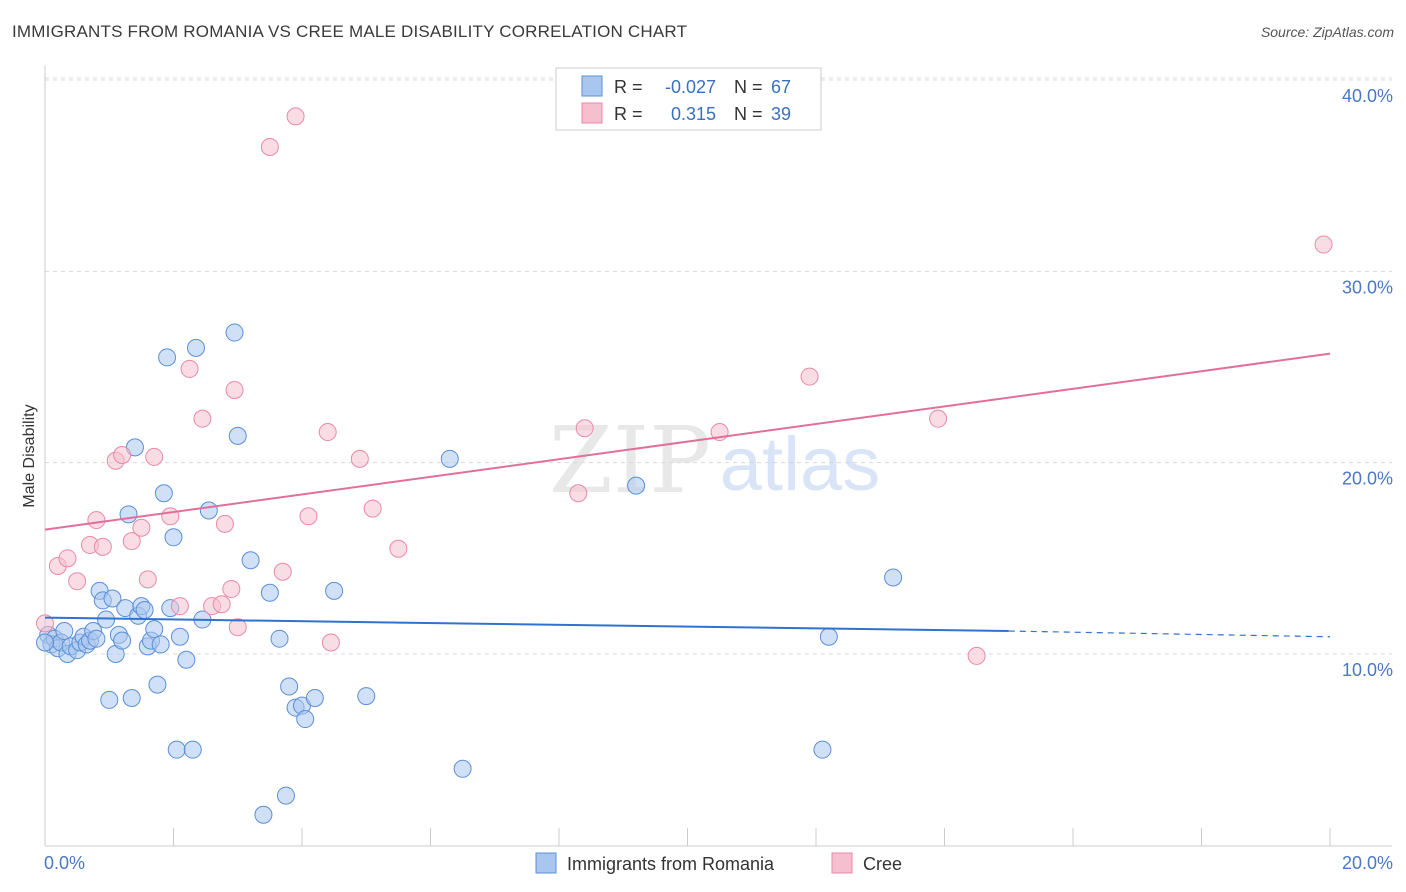 This screenshot has width=1406, height=892. I want to click on bottom-legend-label-cree: Cree, so click(882, 864).